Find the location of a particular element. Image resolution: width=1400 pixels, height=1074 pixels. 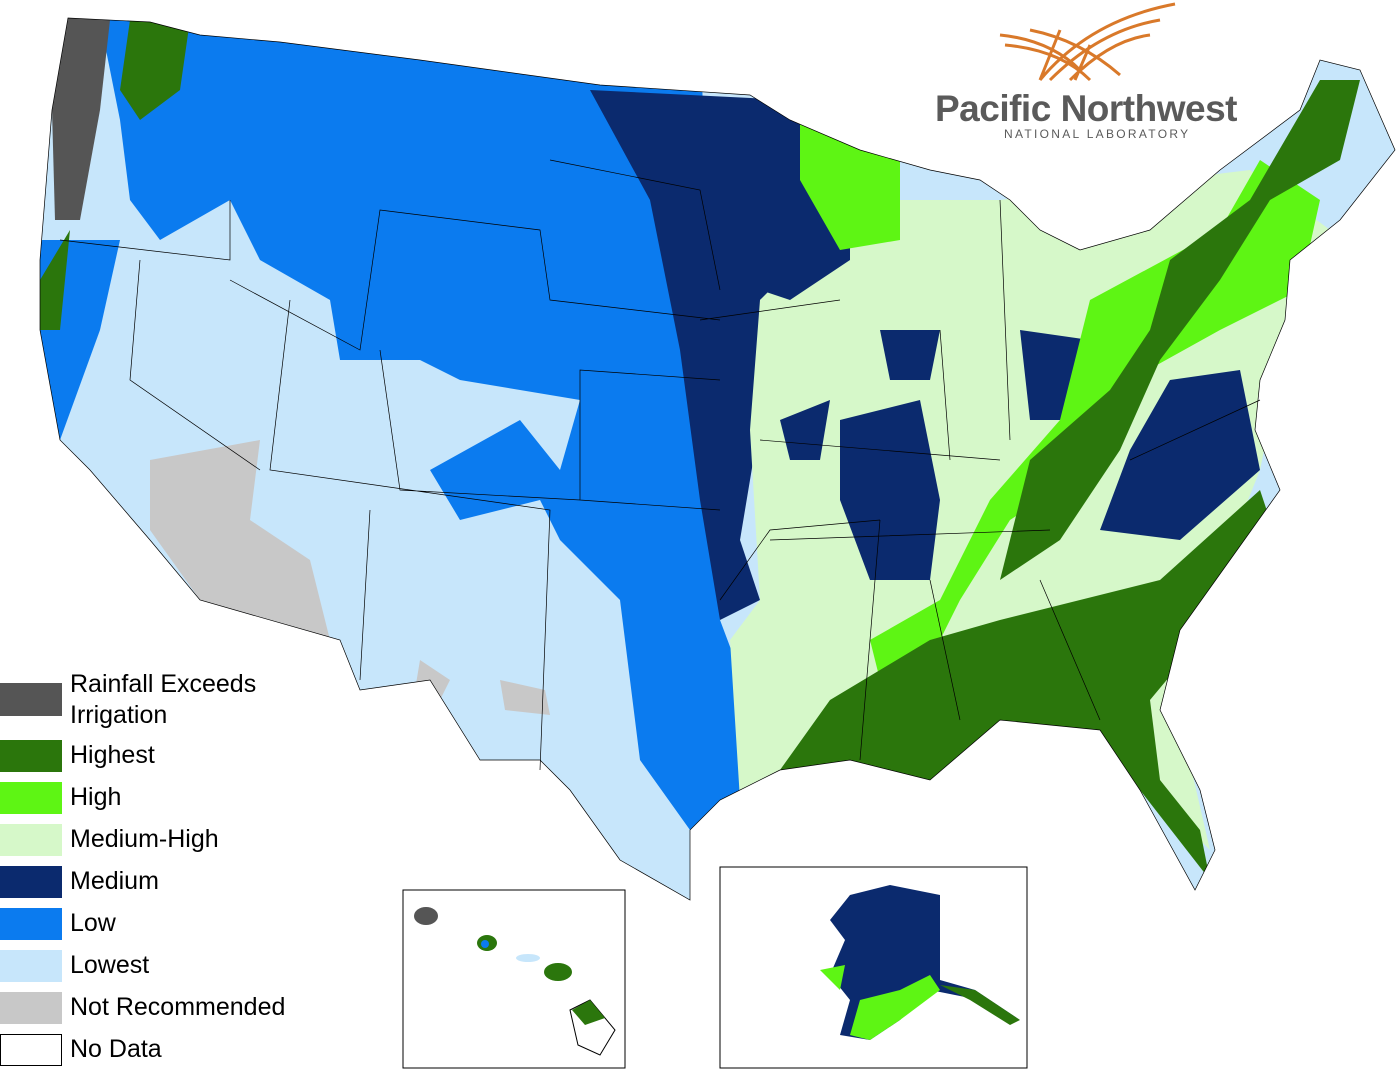

legend-label: Rainfall Exceeds Irrigation is located at coordinates (163, 699).